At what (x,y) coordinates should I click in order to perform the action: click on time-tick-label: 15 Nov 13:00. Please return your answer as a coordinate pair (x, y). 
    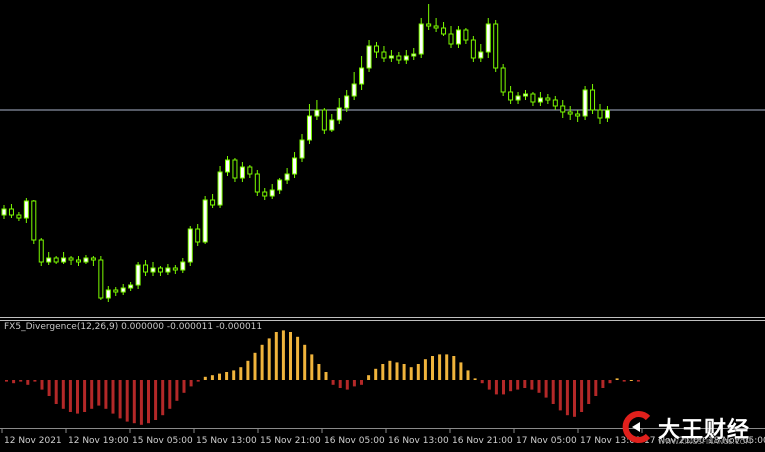
    Looking at the image, I should click on (226, 441).